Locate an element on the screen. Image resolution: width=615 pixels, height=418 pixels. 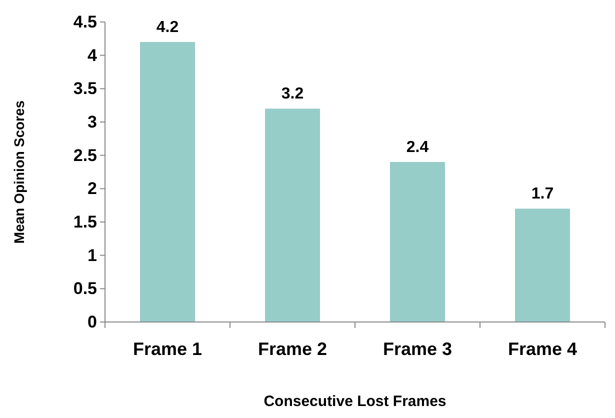
x-tick-label: Frame 2 is located at coordinates (293, 348).